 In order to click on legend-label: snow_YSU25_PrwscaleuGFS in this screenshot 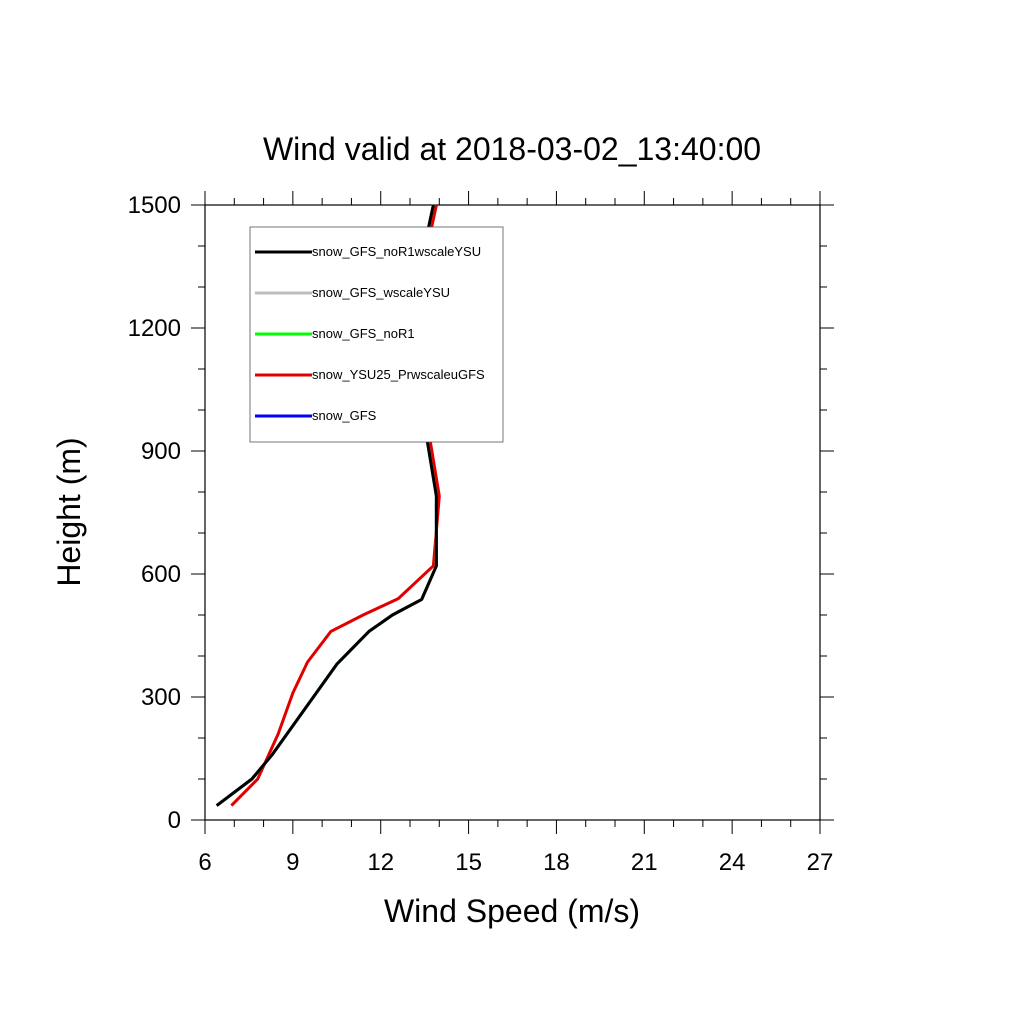, I will do `click(398, 374)`.